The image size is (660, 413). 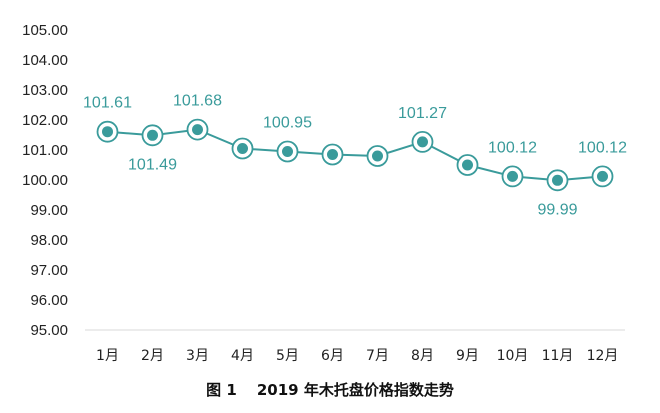 What do you see at coordinates (242, 356) in the screenshot?
I see `x-tick-label: 4月` at bounding box center [242, 356].